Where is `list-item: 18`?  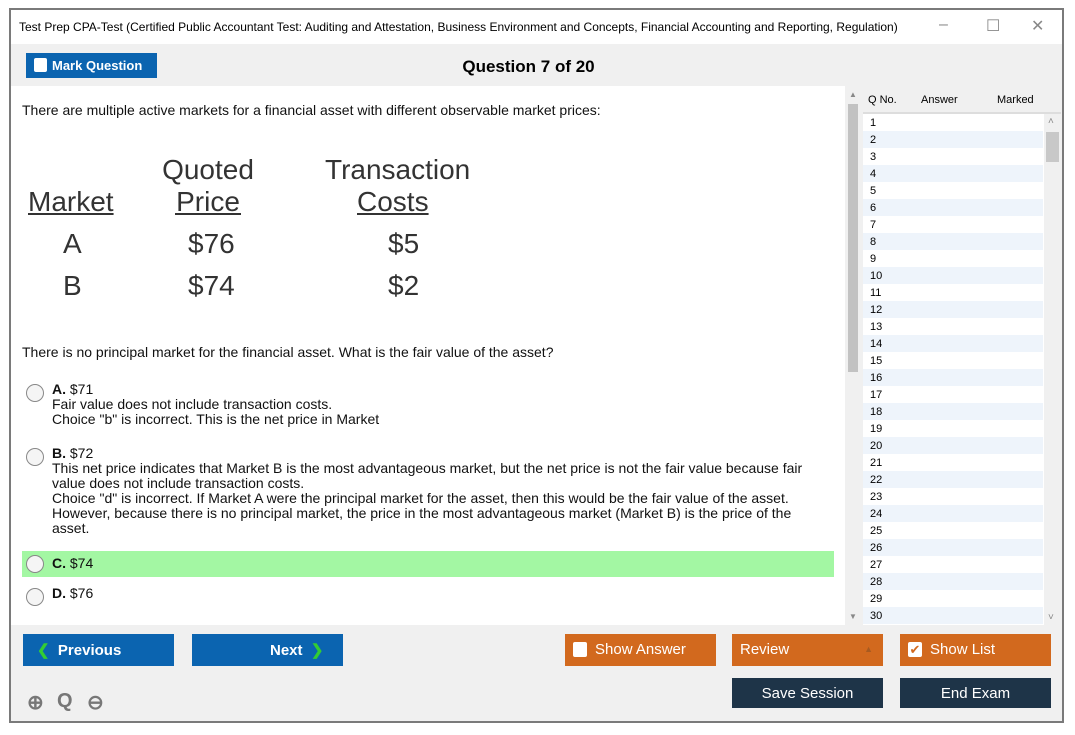 list-item: 18 is located at coordinates (953, 411).